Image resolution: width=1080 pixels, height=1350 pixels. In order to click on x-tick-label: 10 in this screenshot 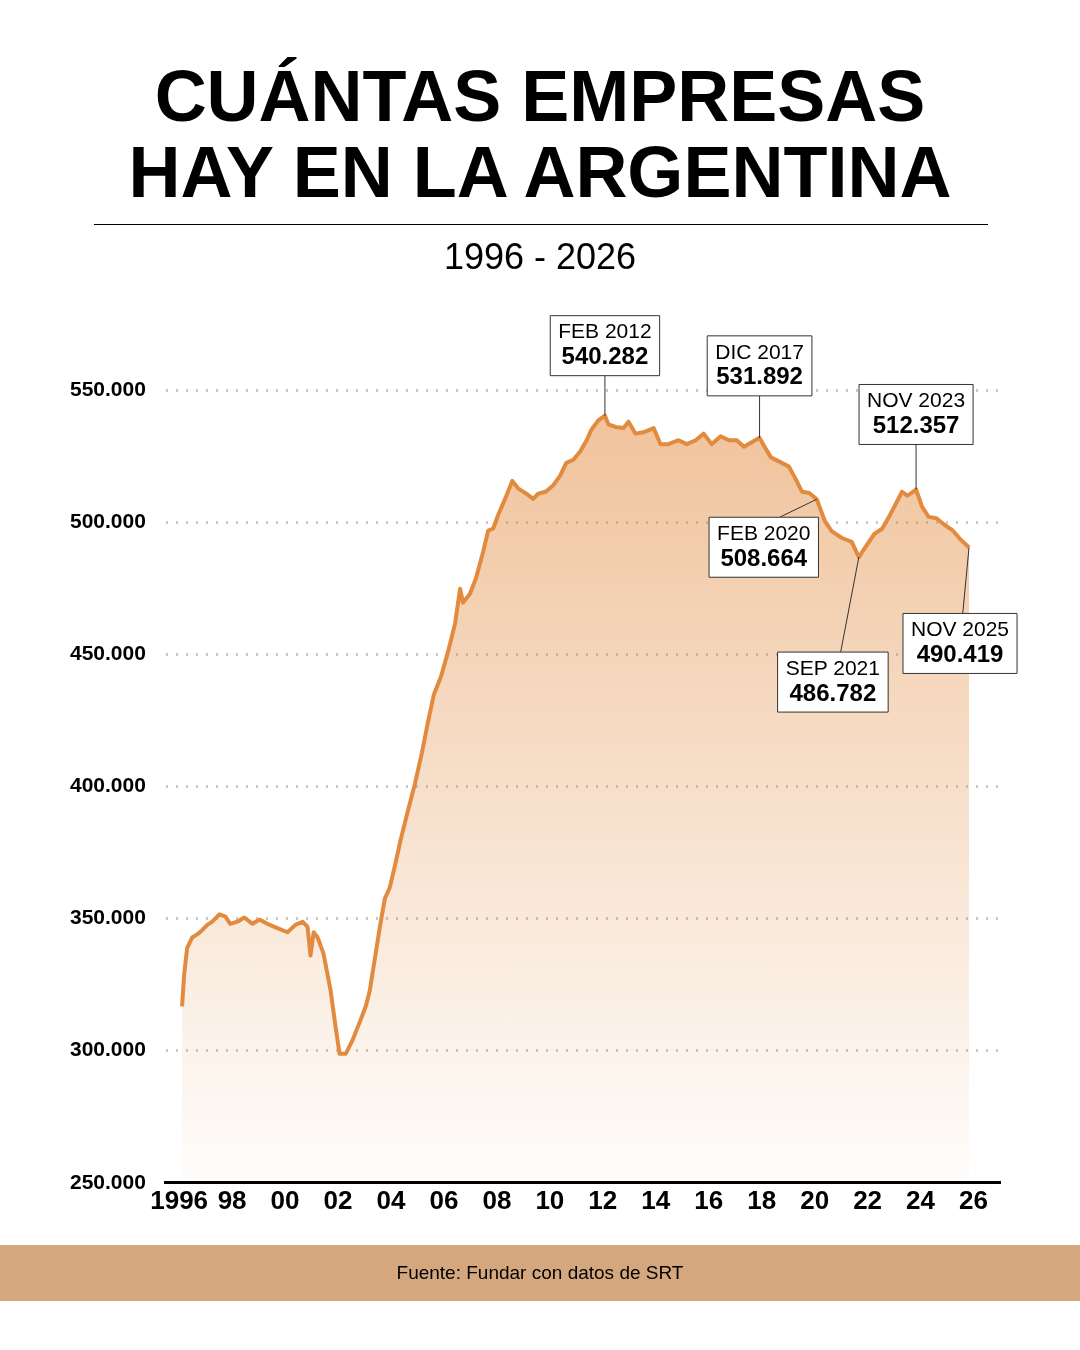, I will do `click(550, 1199)`.